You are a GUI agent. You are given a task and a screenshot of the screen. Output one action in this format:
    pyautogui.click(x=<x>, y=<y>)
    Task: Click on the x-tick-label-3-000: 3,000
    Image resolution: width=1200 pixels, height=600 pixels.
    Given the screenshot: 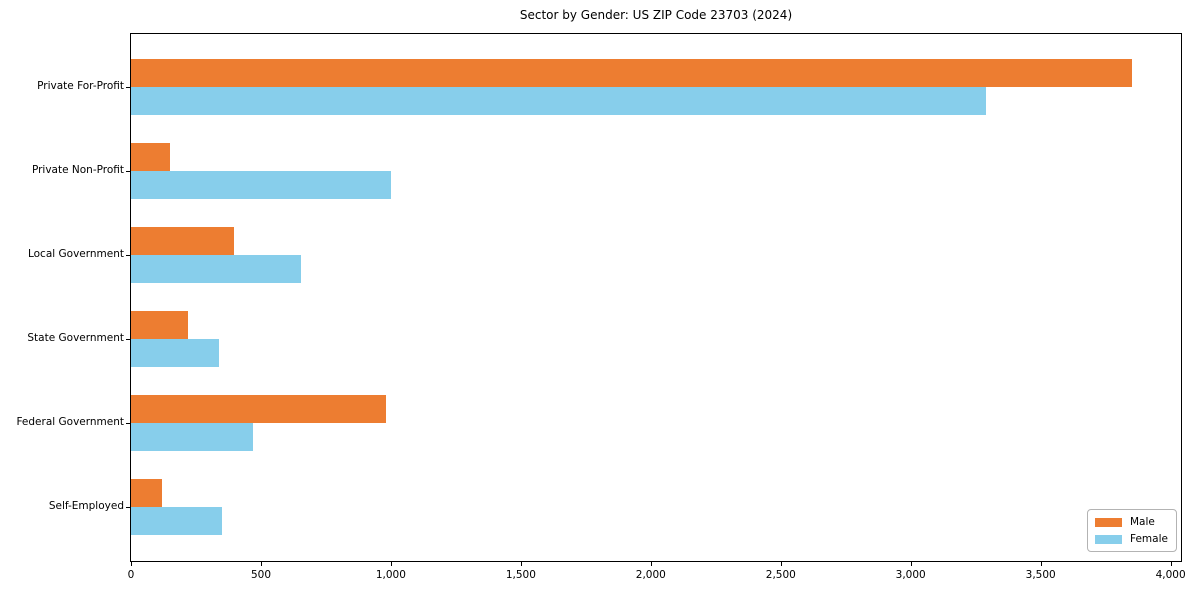 What is the action you would take?
    pyautogui.click(x=910, y=575)
    